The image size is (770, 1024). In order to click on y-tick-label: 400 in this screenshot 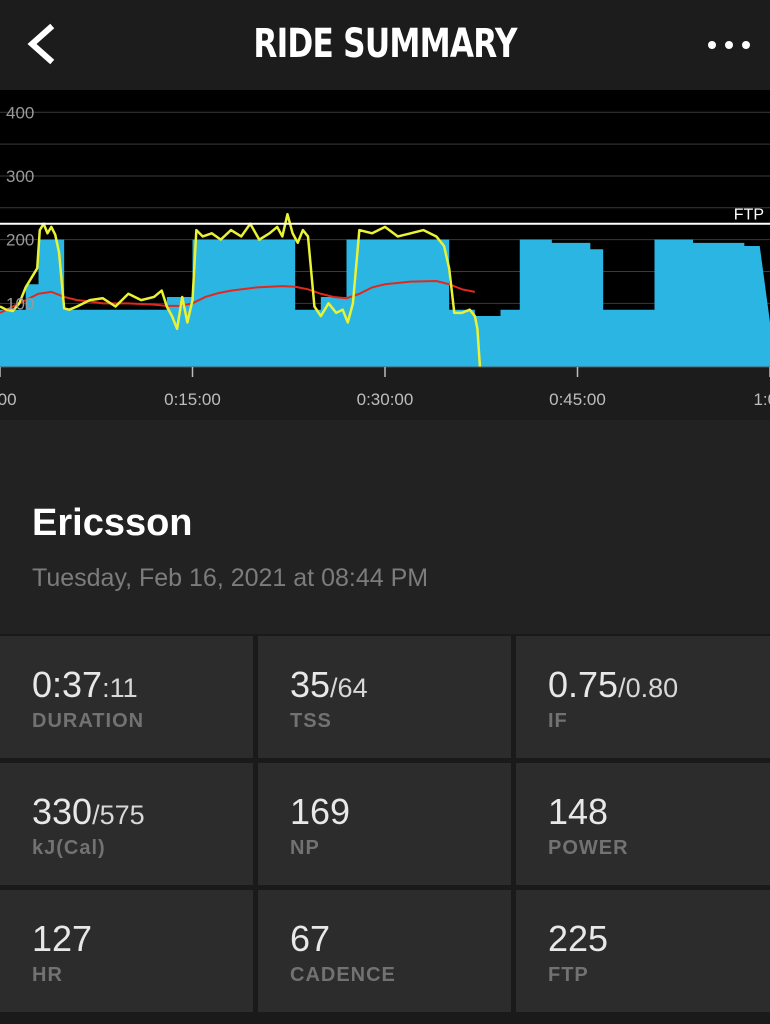, I will do `click(20, 112)`.